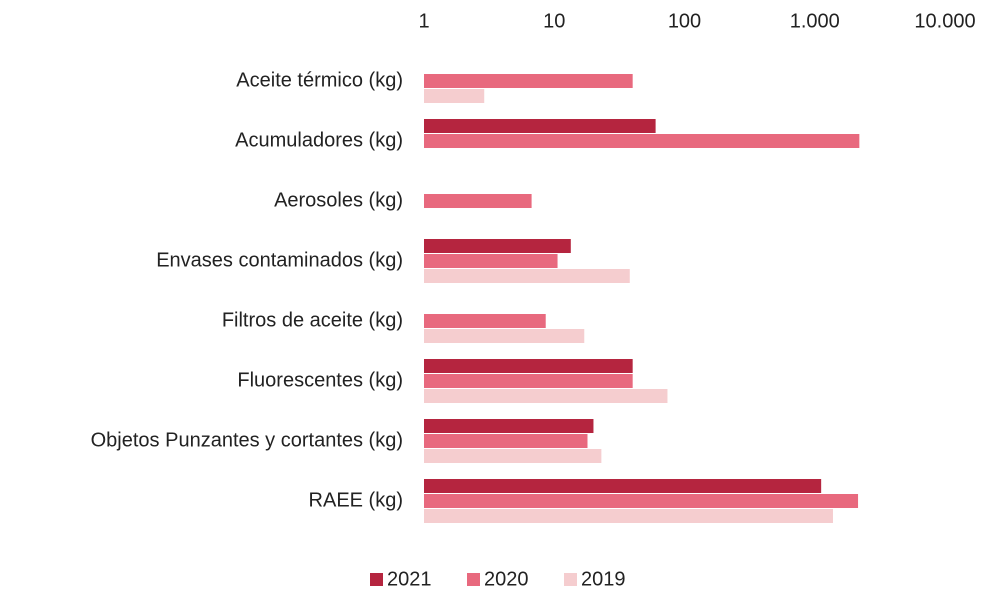 This screenshot has height=598, width=999. What do you see at coordinates (815, 21) in the screenshot?
I see `x-tick-label: 1.000` at bounding box center [815, 21].